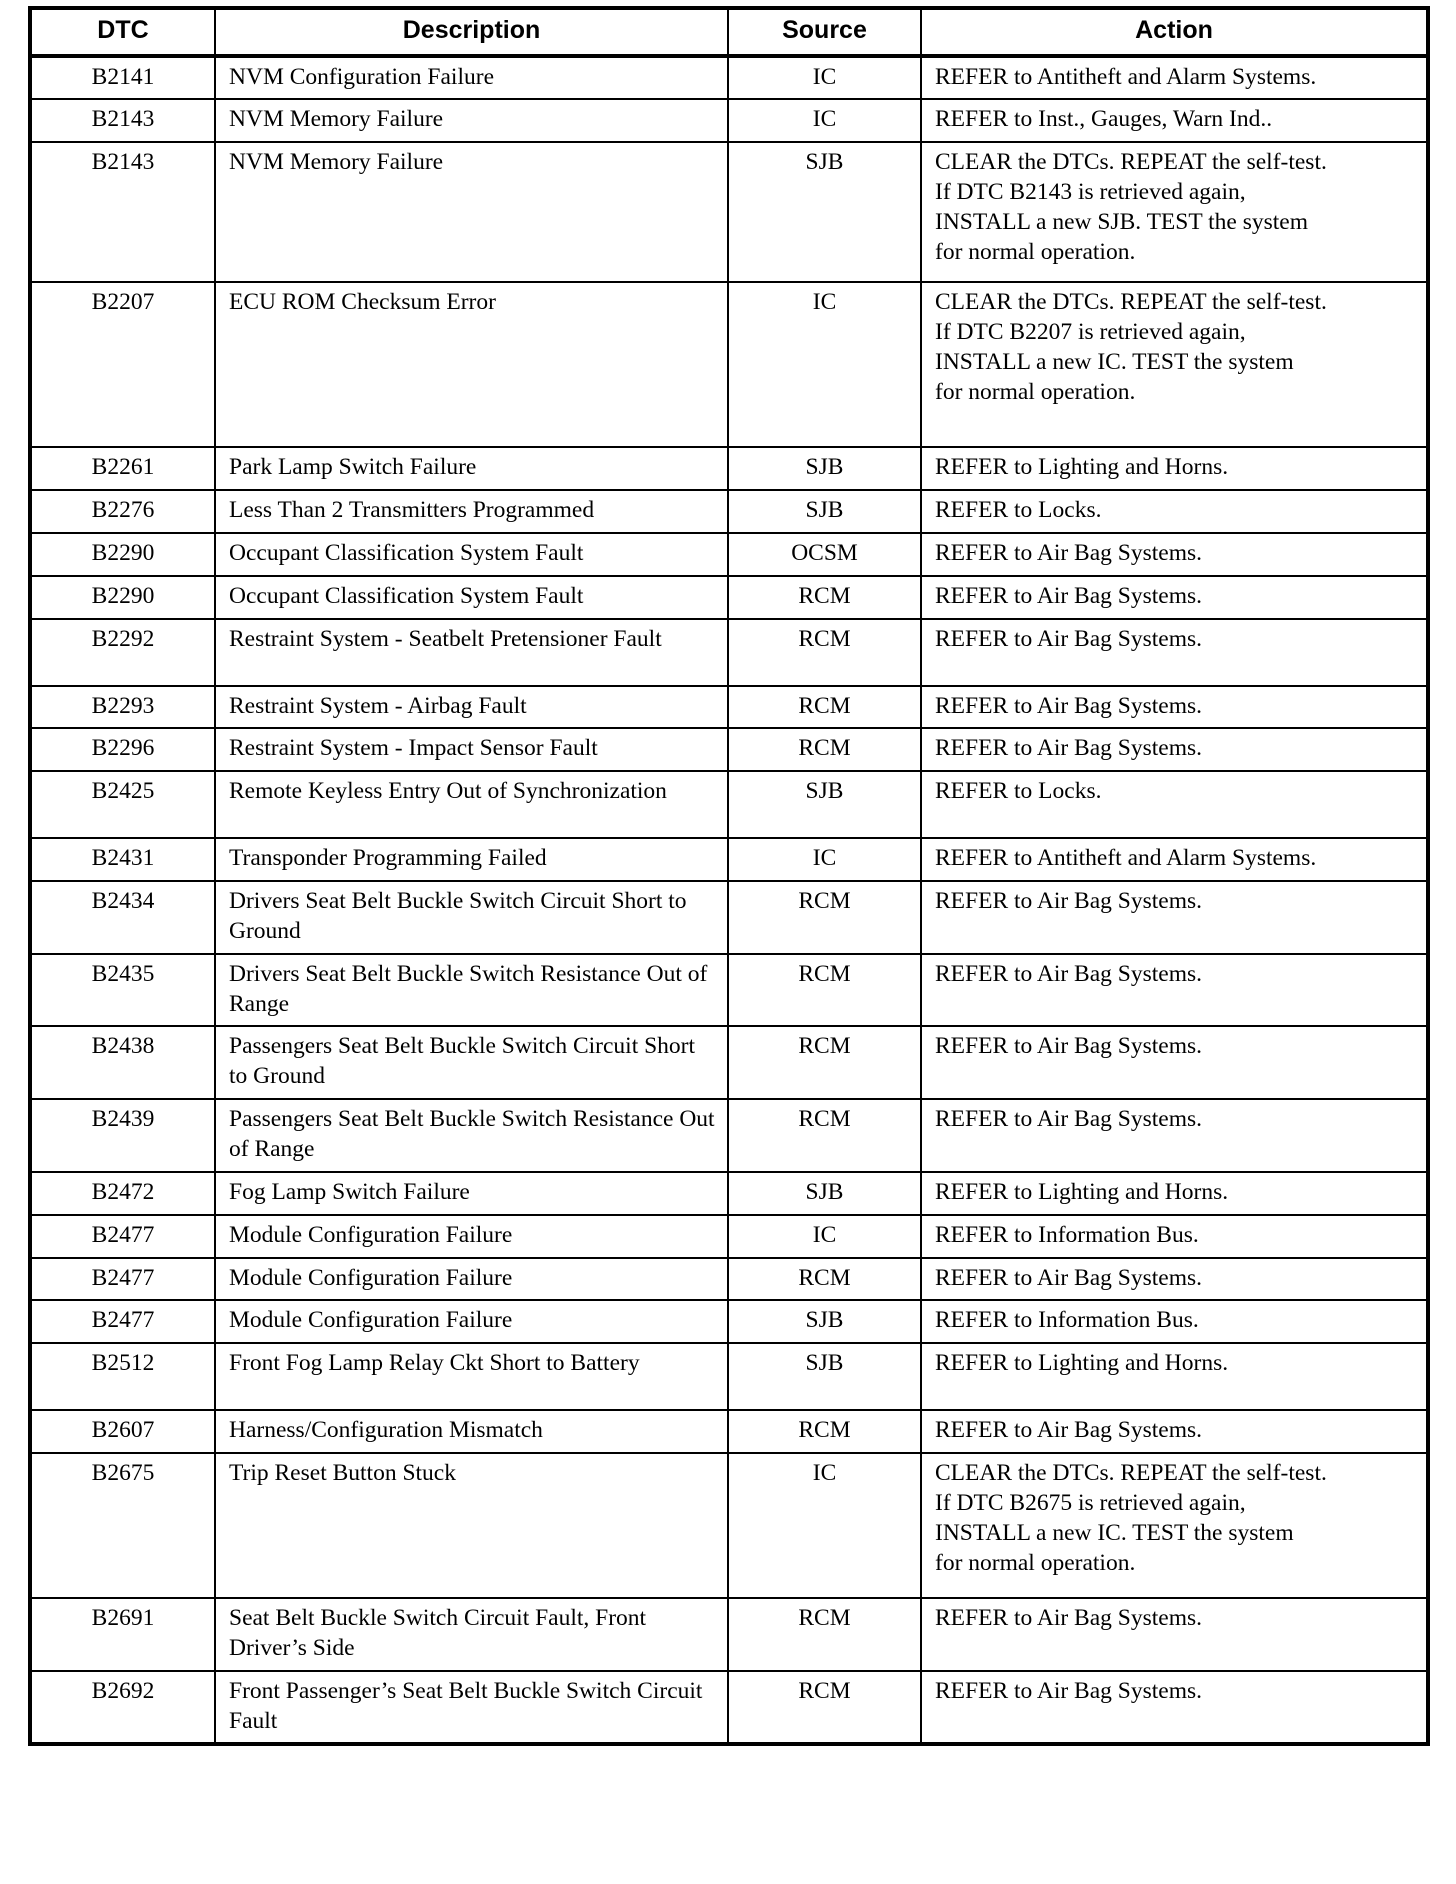 The width and height of the screenshot is (1456, 1884). What do you see at coordinates (123, 652) in the screenshot?
I see `cell-dtc: B2292` at bounding box center [123, 652].